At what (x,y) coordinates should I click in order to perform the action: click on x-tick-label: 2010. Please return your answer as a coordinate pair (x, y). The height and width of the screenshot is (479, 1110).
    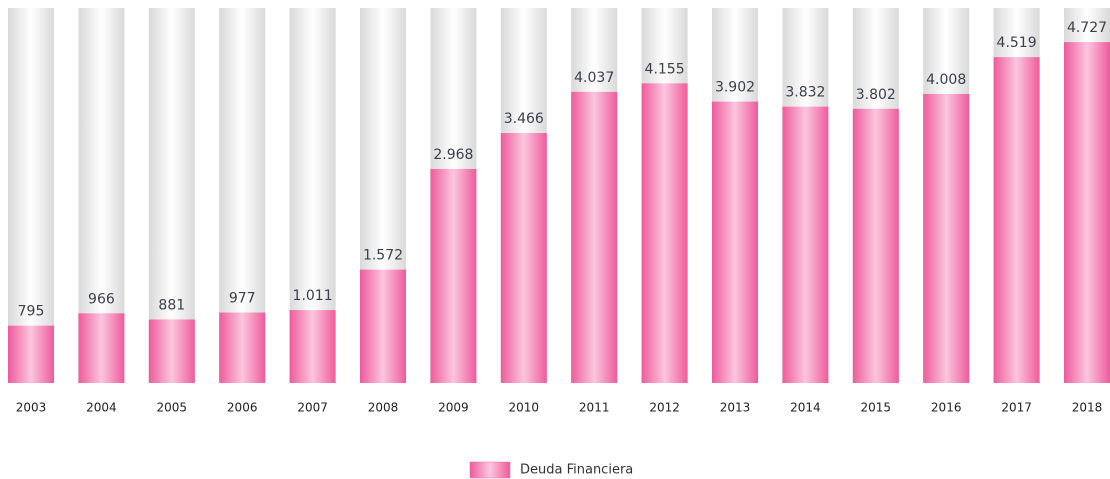
    Looking at the image, I should click on (524, 408).